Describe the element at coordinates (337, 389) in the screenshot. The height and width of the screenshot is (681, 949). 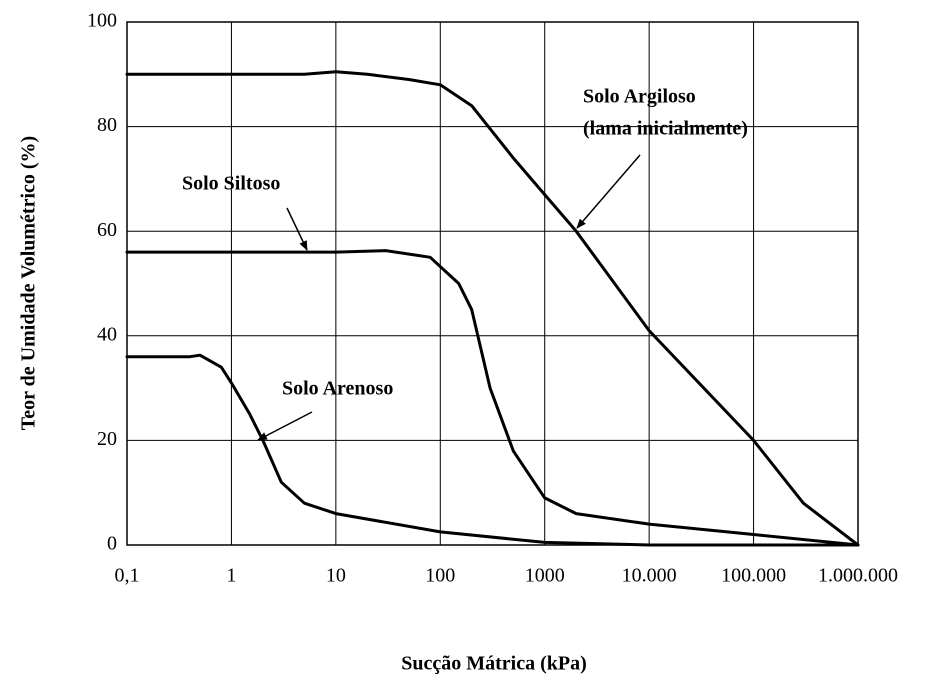
I see `series-label: Solo Arenoso` at that location.